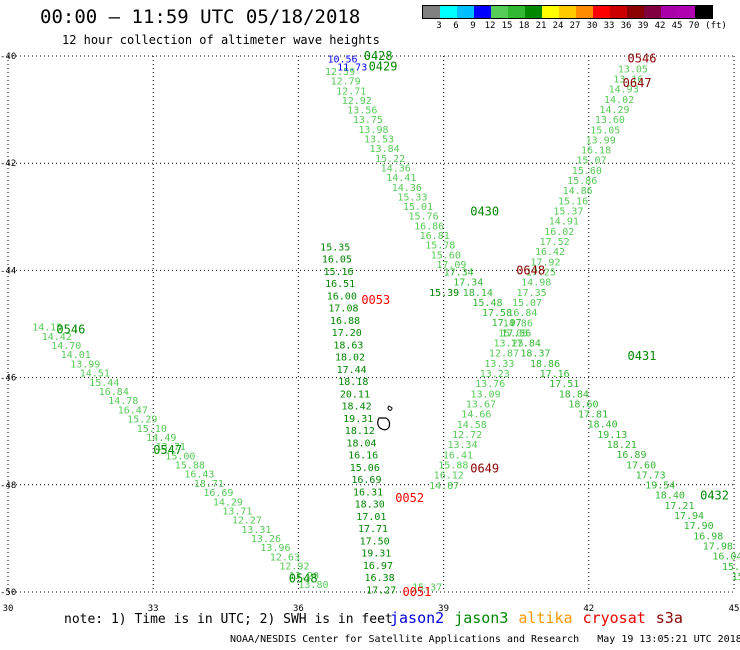 This screenshot has height=650, width=740. I want to click on wave-height-value: 12.27, so click(247, 521).